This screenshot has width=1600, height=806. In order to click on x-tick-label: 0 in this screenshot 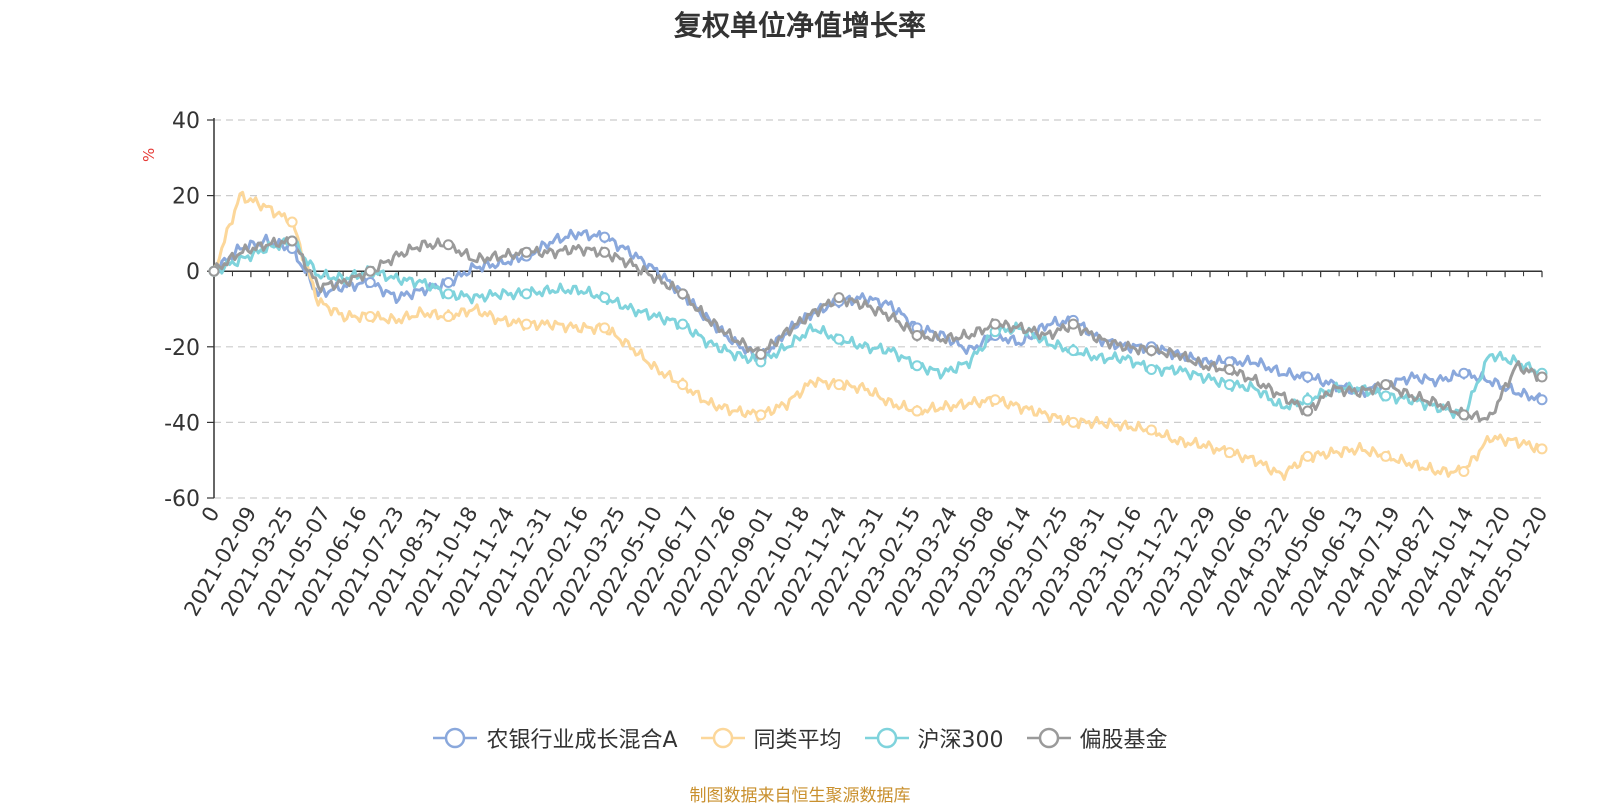, I will do `click(210, 515)`.